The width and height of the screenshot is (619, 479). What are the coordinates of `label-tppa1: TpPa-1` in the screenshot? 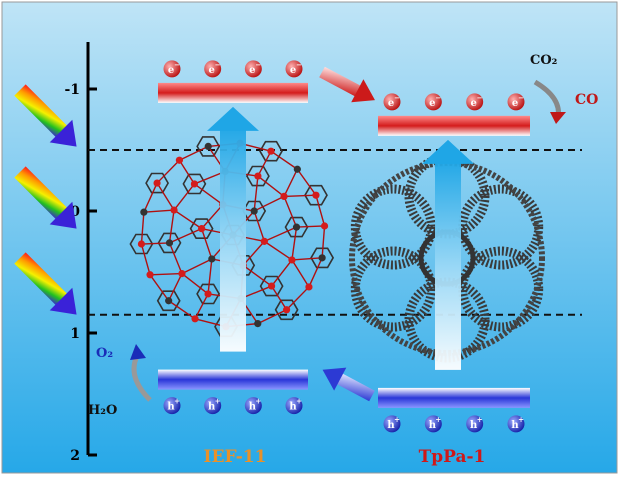 It's located at (452, 457).